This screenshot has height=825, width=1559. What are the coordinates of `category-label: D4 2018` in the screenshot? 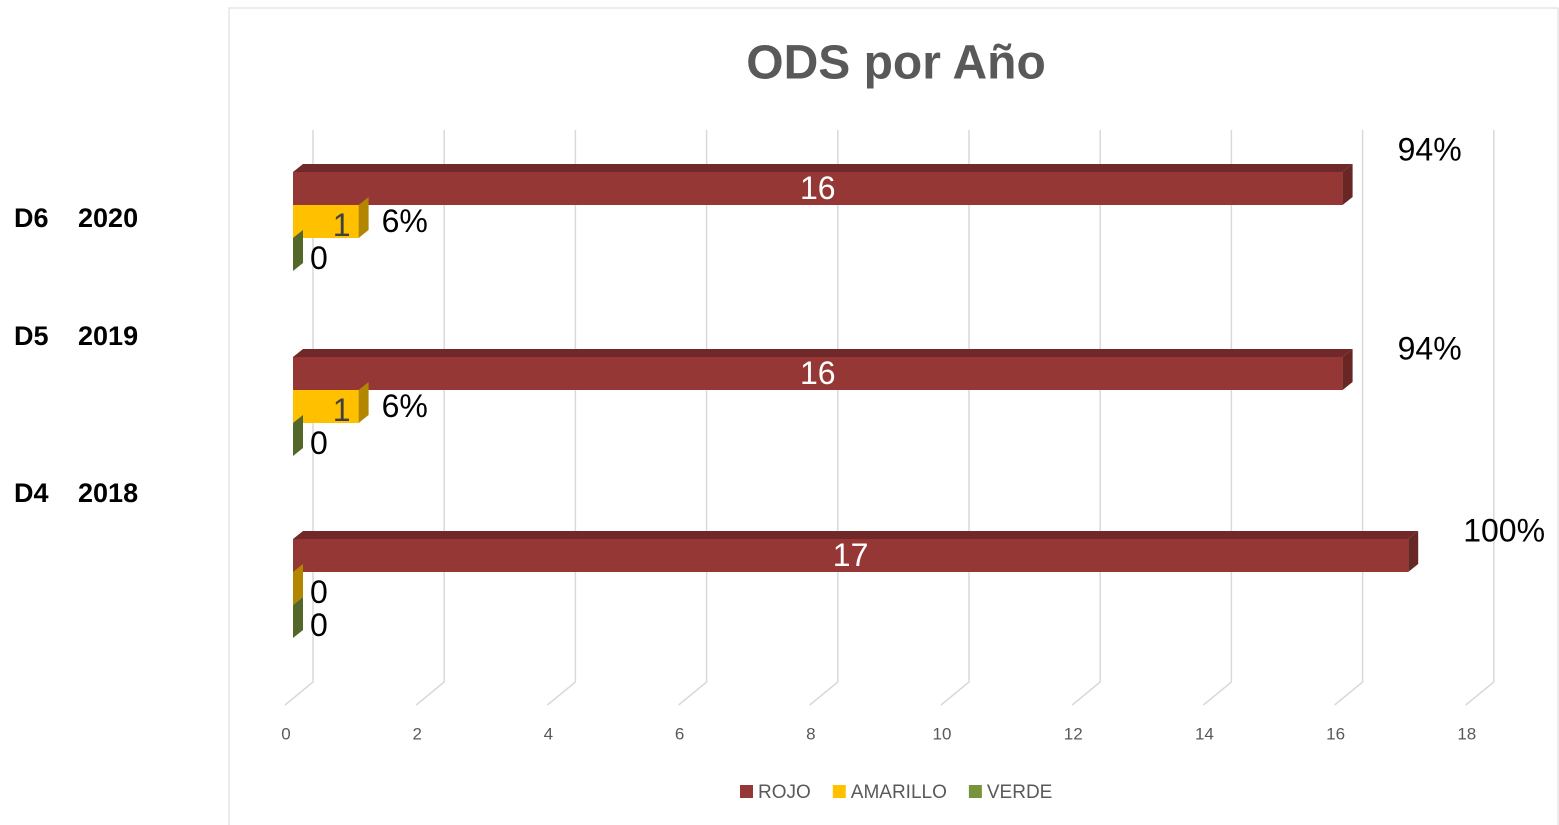 It's located at (76, 493).